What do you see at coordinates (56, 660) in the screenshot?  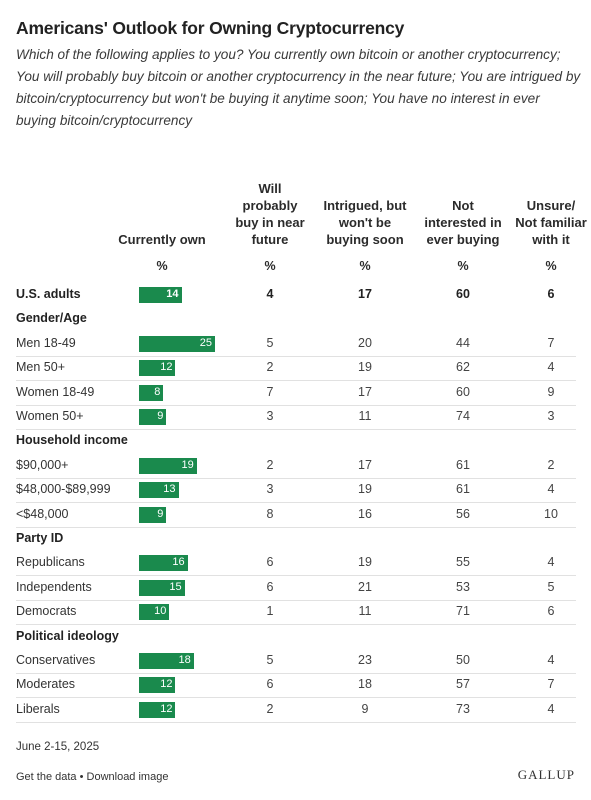 I see `row-label: Conservatives` at bounding box center [56, 660].